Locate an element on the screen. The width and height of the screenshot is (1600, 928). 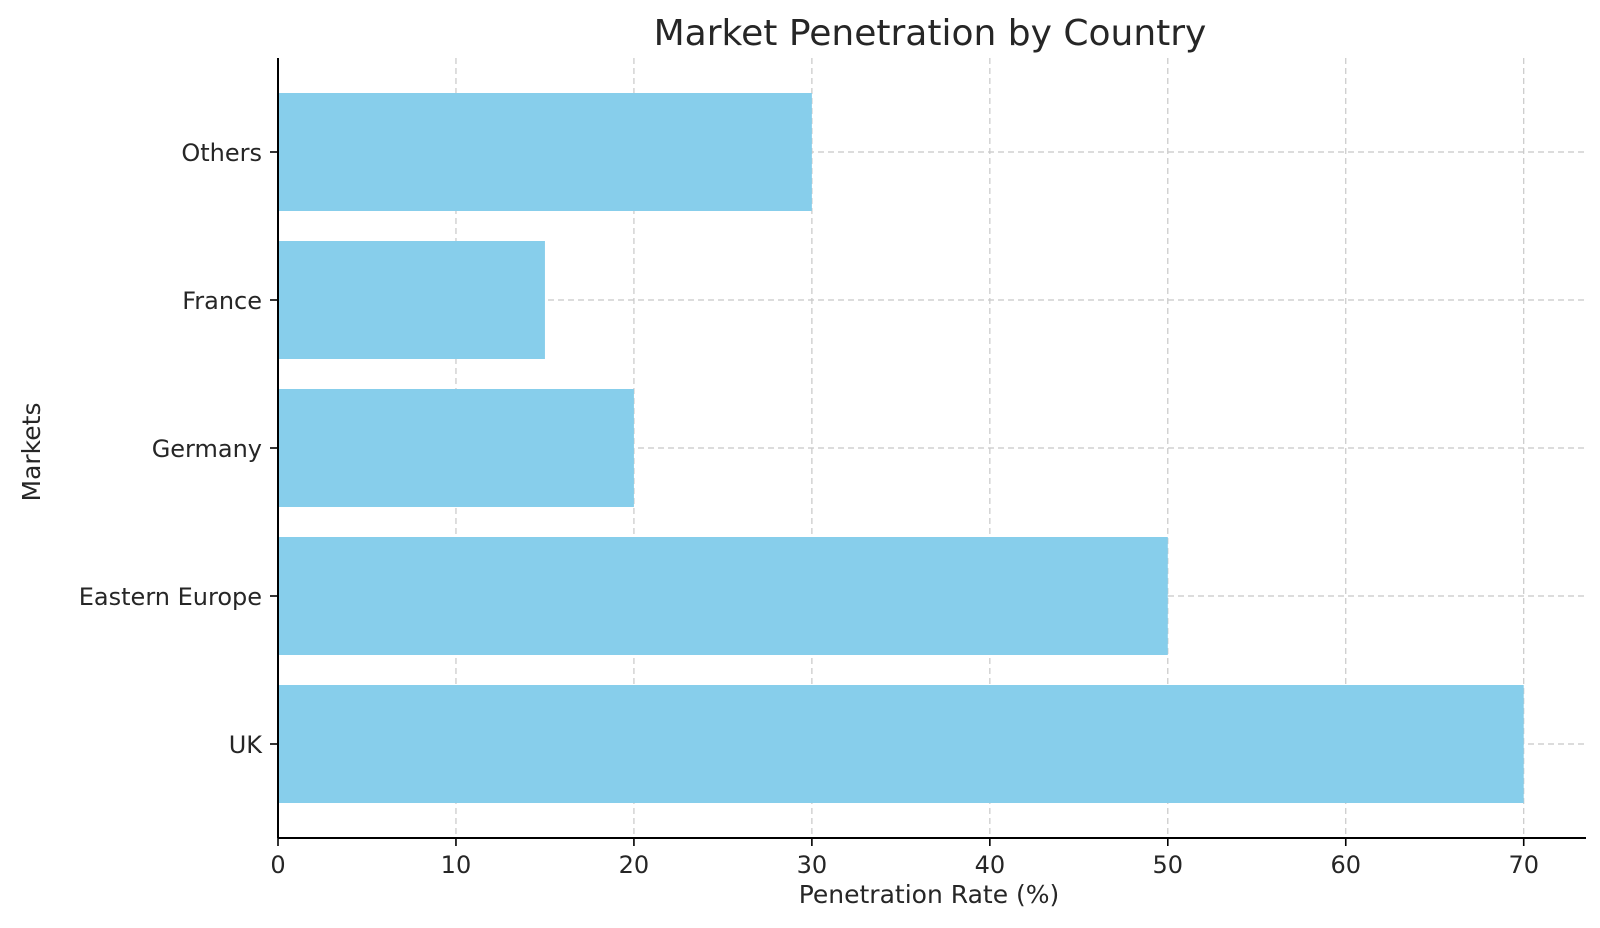
x-tick-label: 50 is located at coordinates (1168, 865).